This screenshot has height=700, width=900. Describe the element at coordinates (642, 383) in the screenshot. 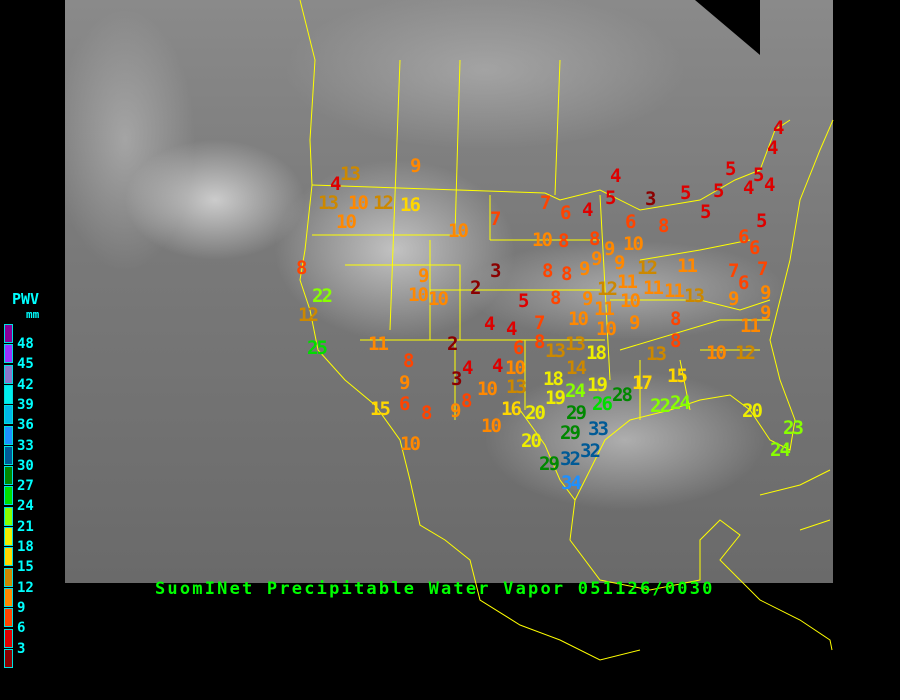

I see `station-pwv-value: 17` at that location.